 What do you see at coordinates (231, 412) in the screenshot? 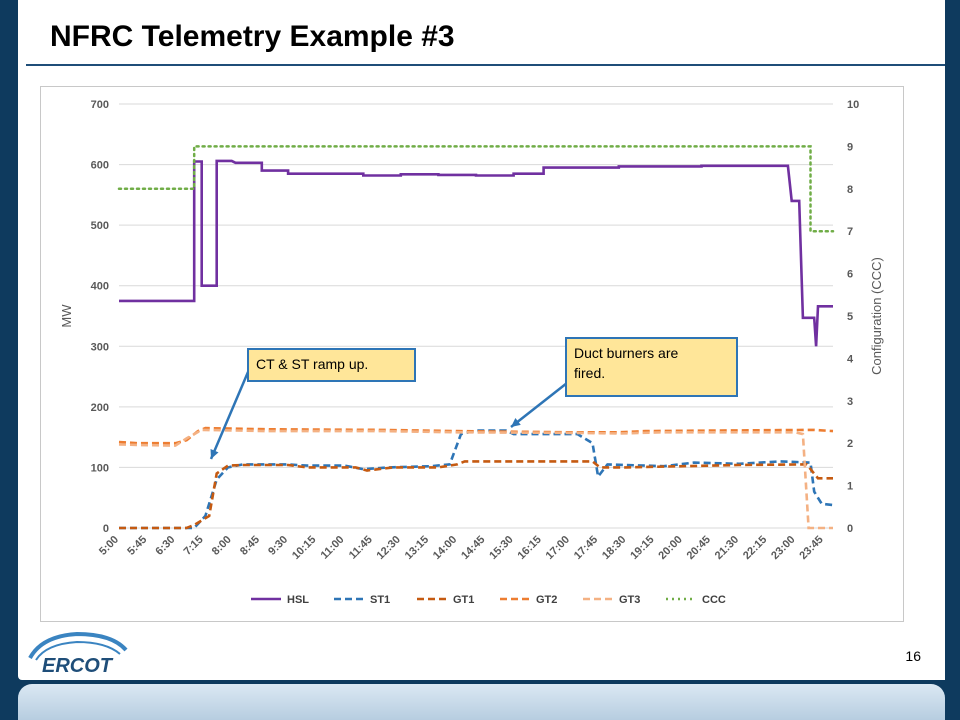
I see `callout-arrow-ramp` at bounding box center [231, 412].